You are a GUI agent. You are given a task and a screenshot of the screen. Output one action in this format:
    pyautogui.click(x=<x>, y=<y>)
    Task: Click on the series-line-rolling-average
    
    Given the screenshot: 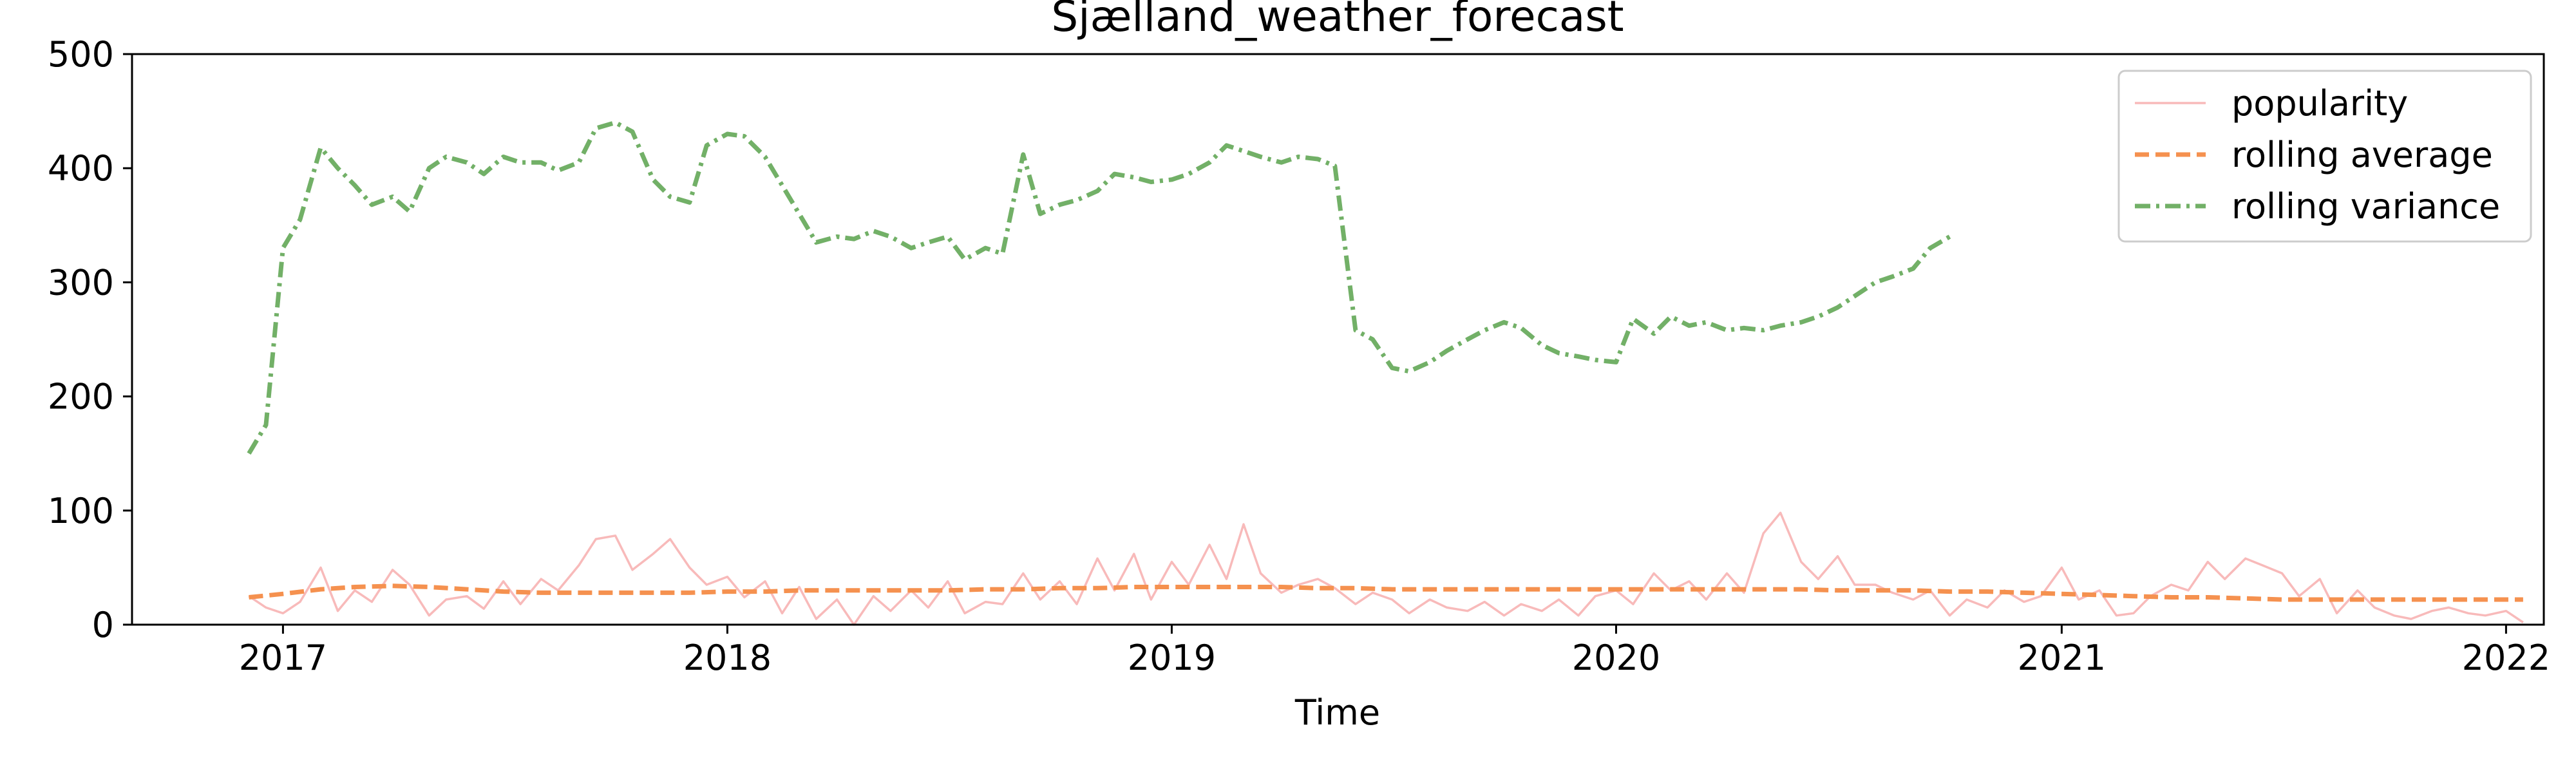 What is the action you would take?
    pyautogui.click(x=1386, y=592)
    